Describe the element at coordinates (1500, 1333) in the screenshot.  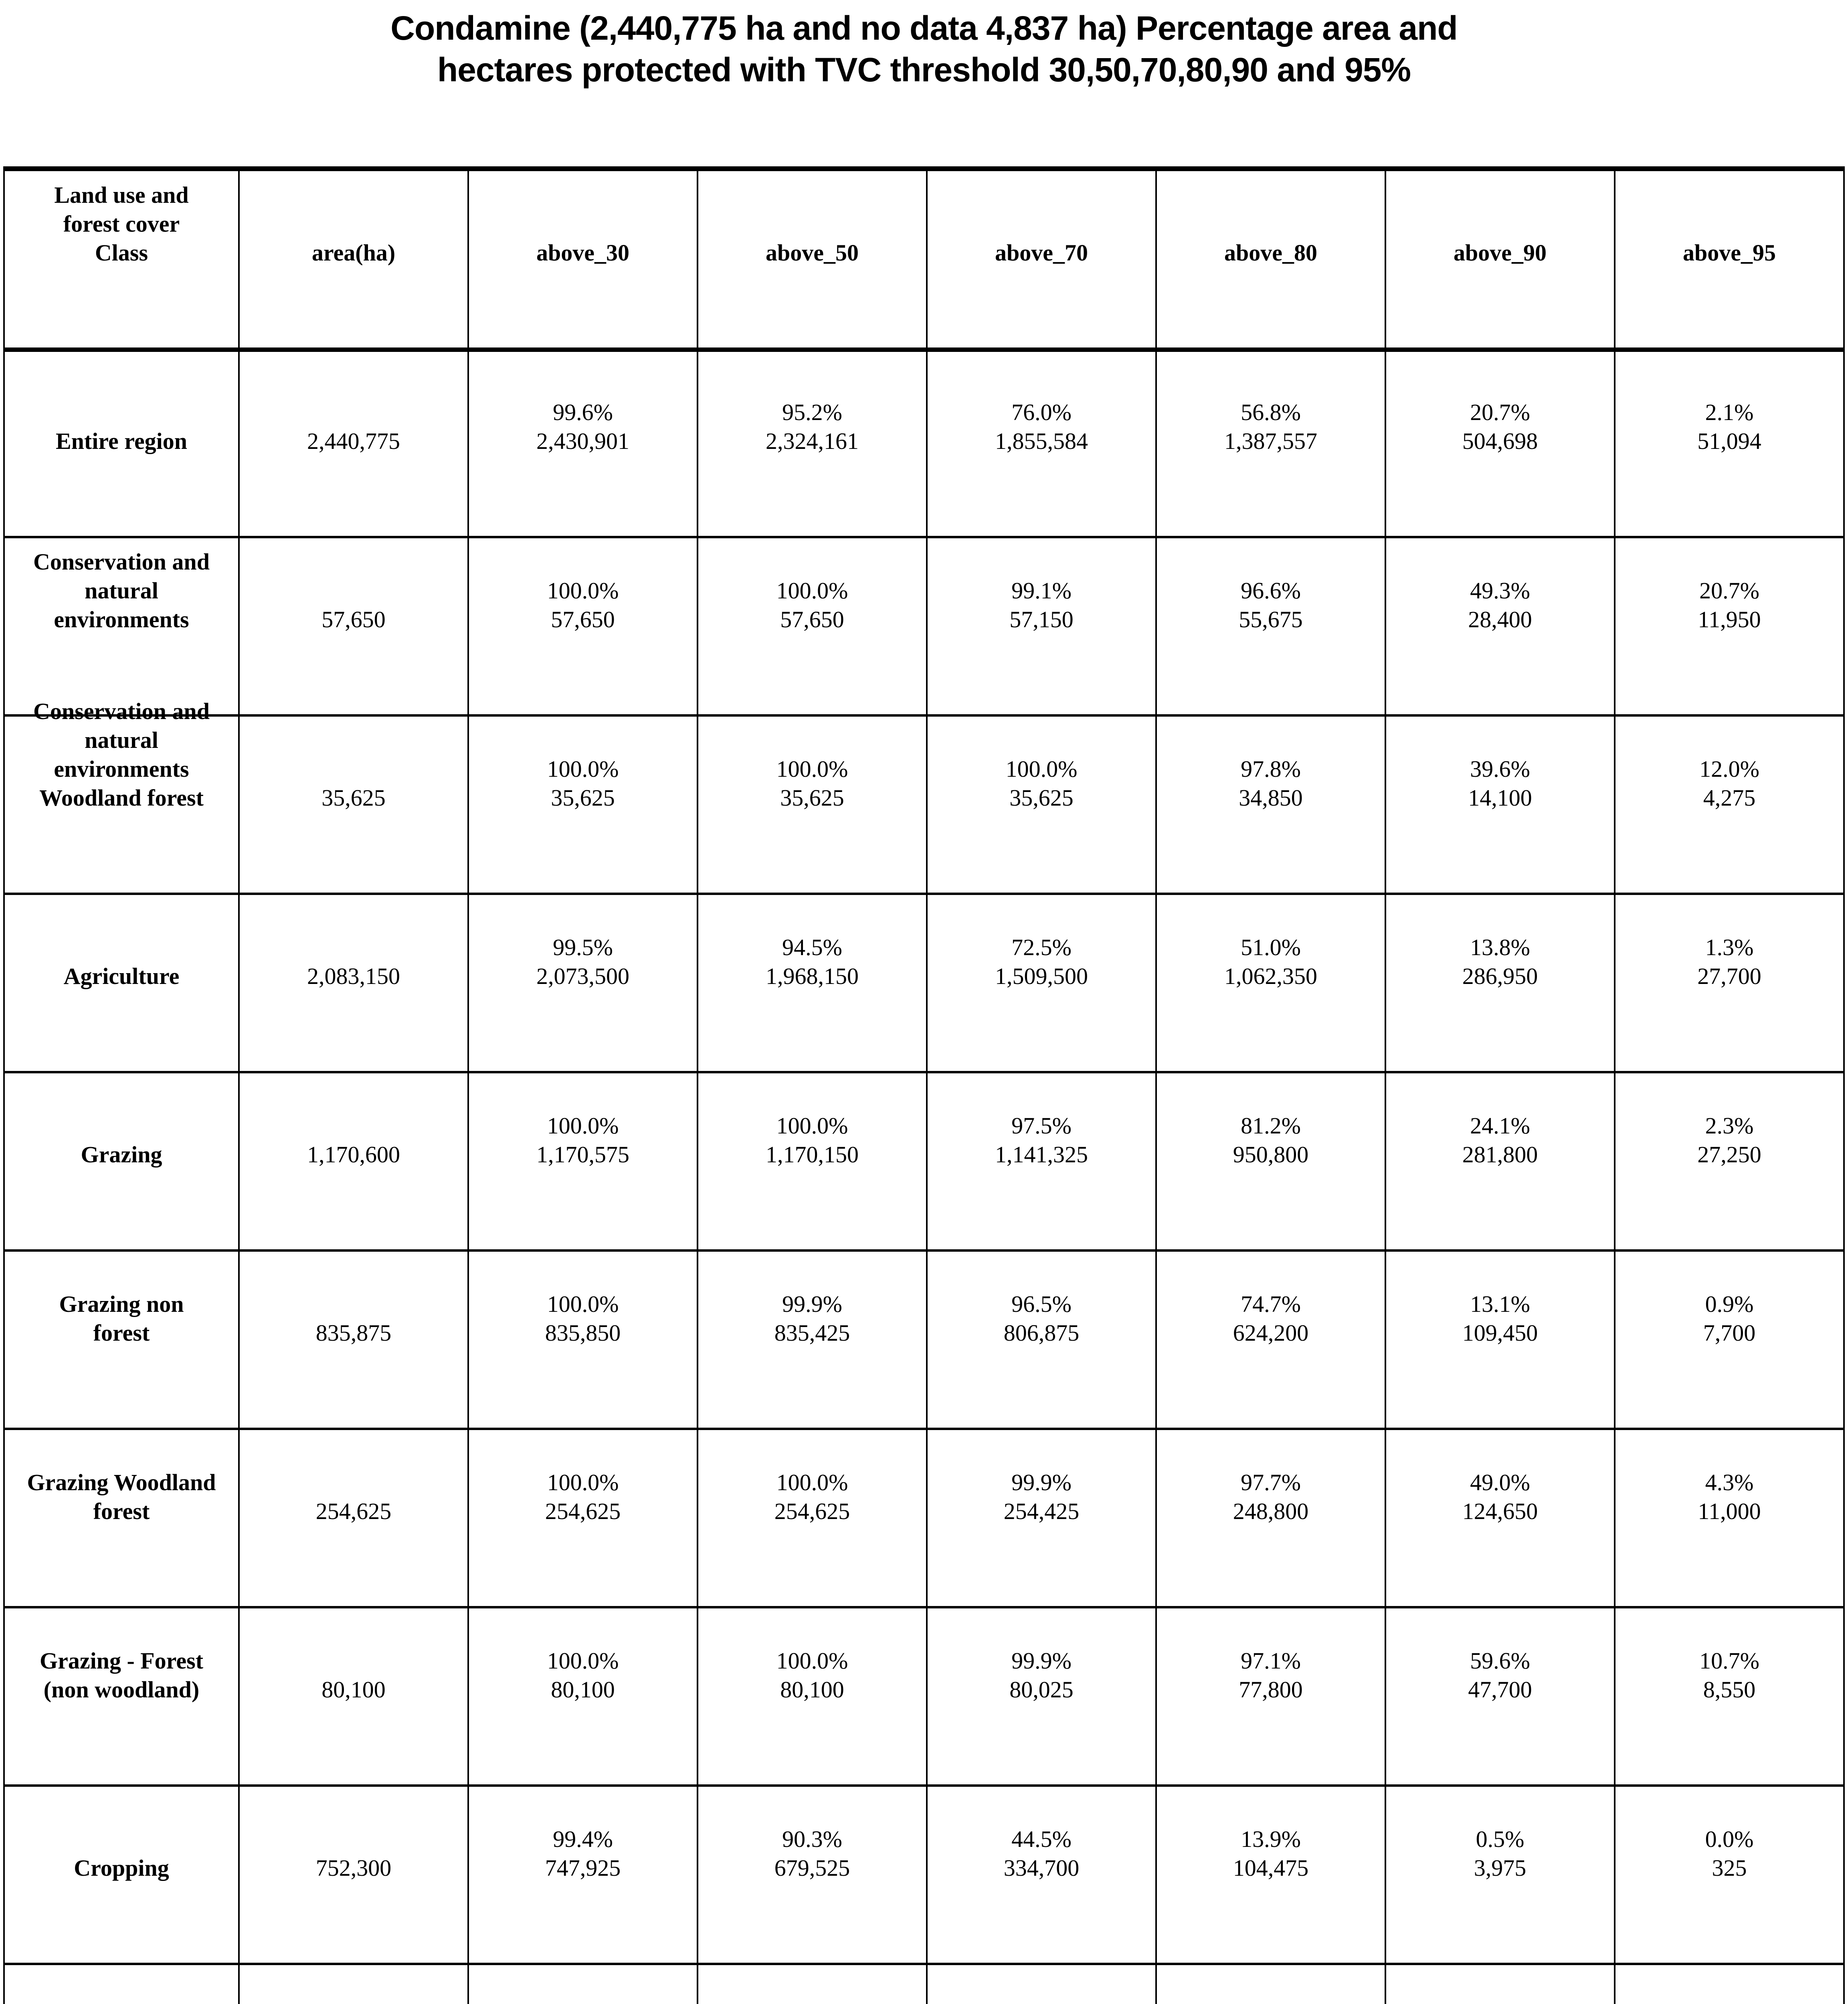
I see `hectares-value: 109,450` at that location.